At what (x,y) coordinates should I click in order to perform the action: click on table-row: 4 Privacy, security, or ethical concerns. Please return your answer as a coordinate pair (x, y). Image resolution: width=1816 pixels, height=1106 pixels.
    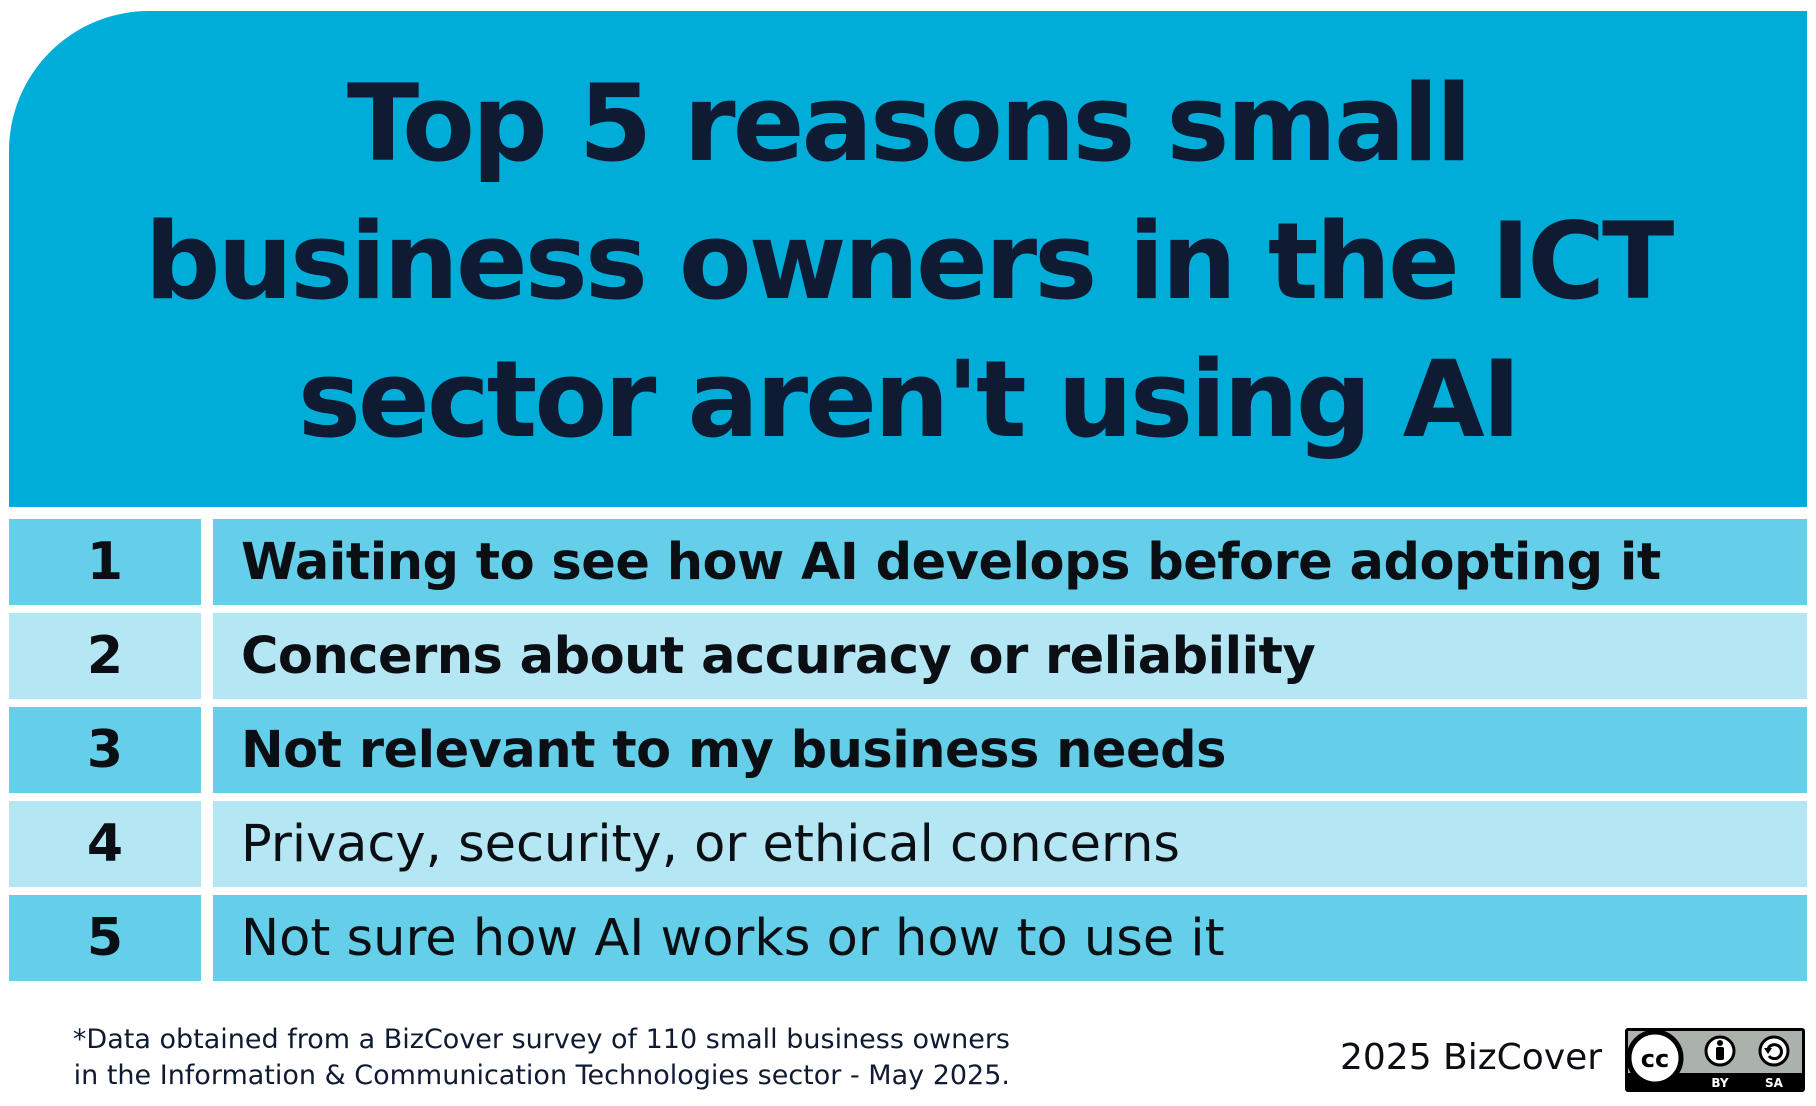
    Looking at the image, I should click on (908, 844).